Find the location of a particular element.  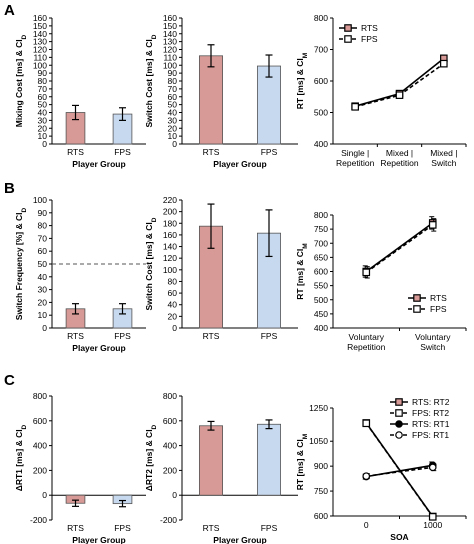

b2-ylabel: Switch Cost [ms] & CID is located at coordinates (151, 263).